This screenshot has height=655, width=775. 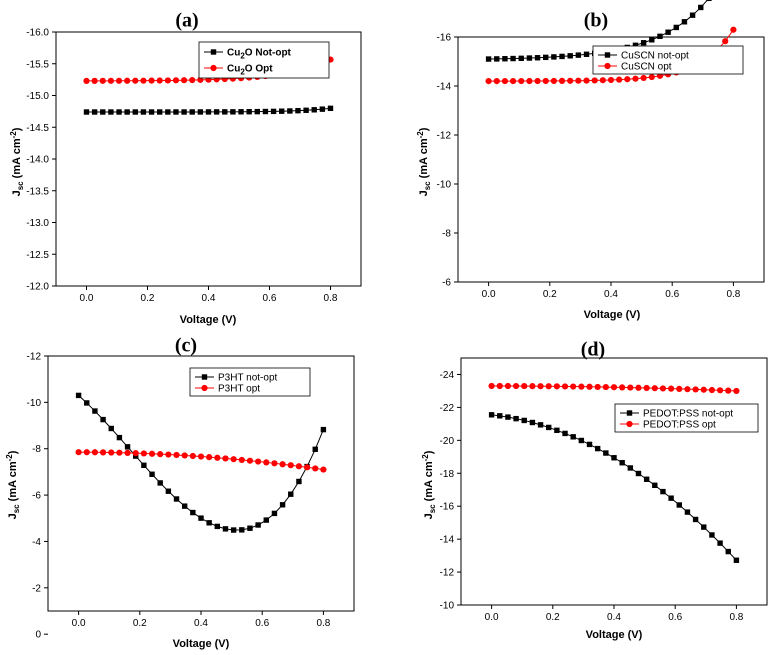 I want to click on y-axis-title: Jsc (mA cm-2), so click(x=429, y=484).